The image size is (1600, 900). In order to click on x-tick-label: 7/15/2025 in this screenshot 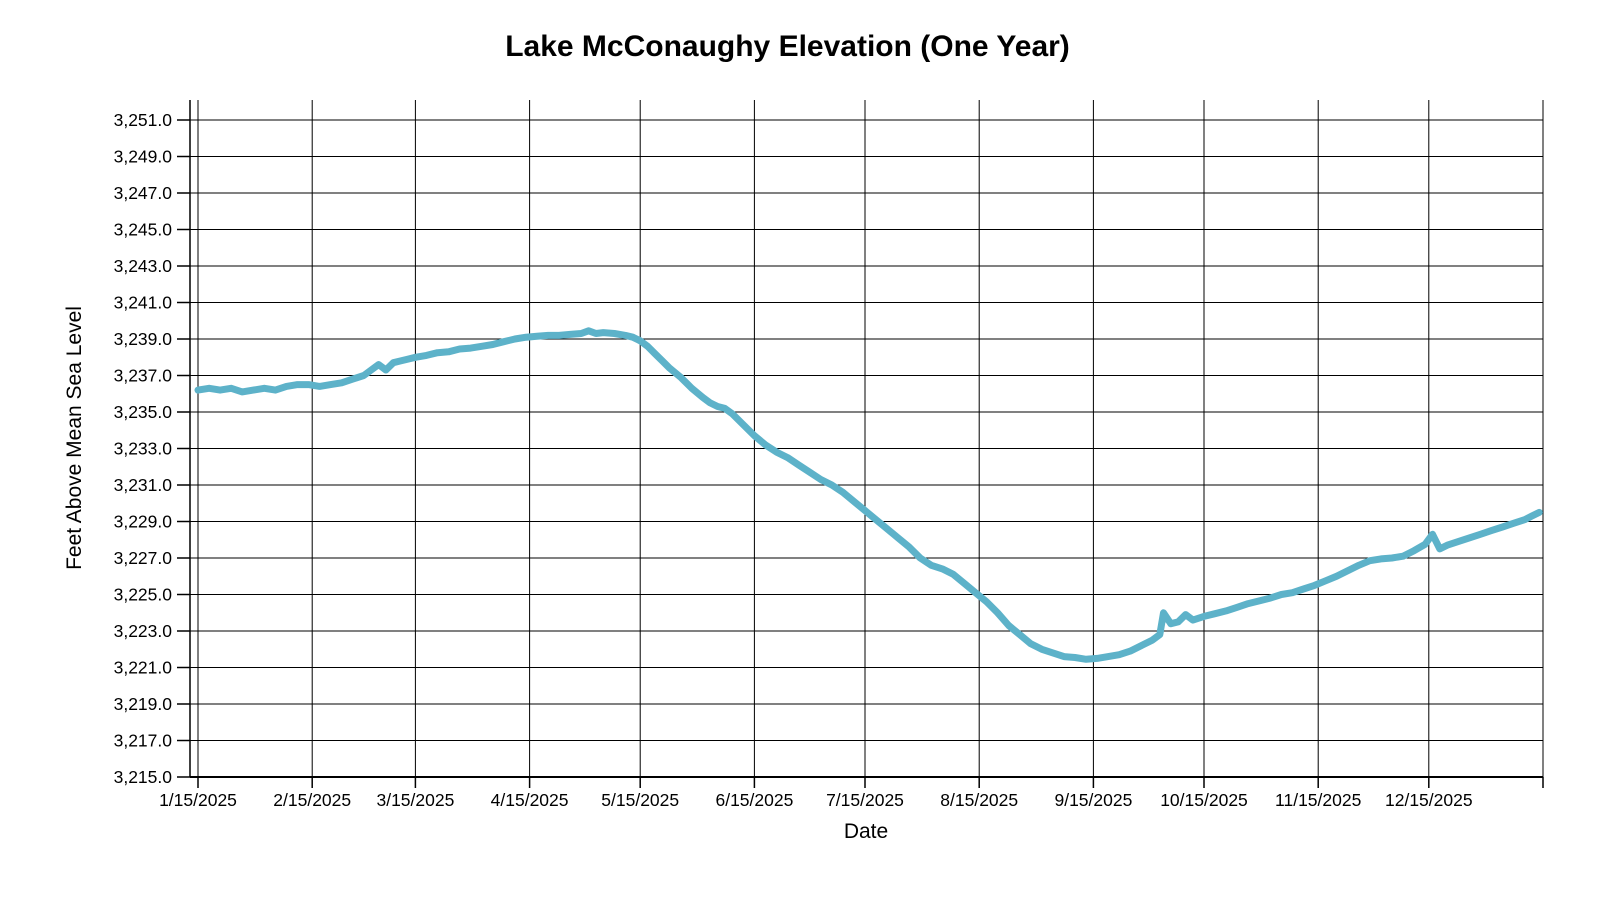, I will do `click(865, 800)`.